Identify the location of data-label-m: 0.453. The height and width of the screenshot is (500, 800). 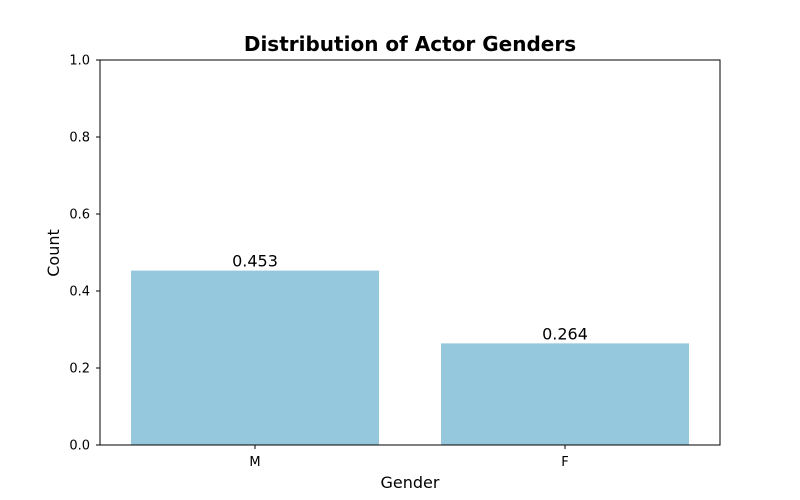
(255, 261).